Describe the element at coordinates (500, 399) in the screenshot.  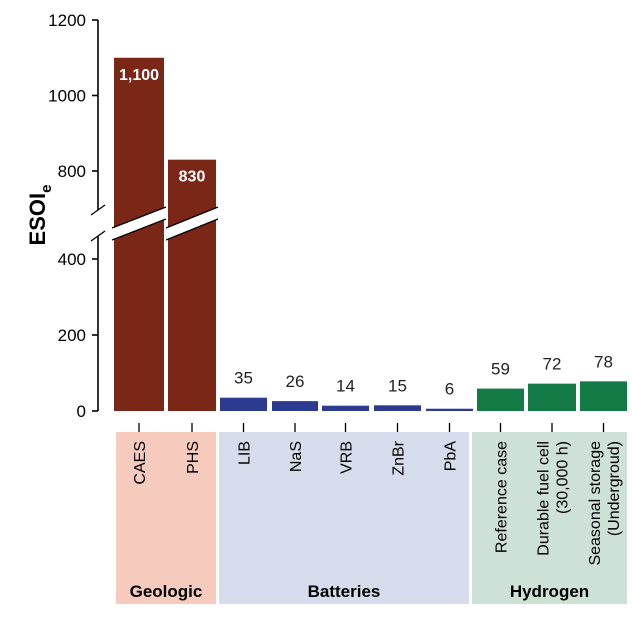
I see `bar-reference-case` at that location.